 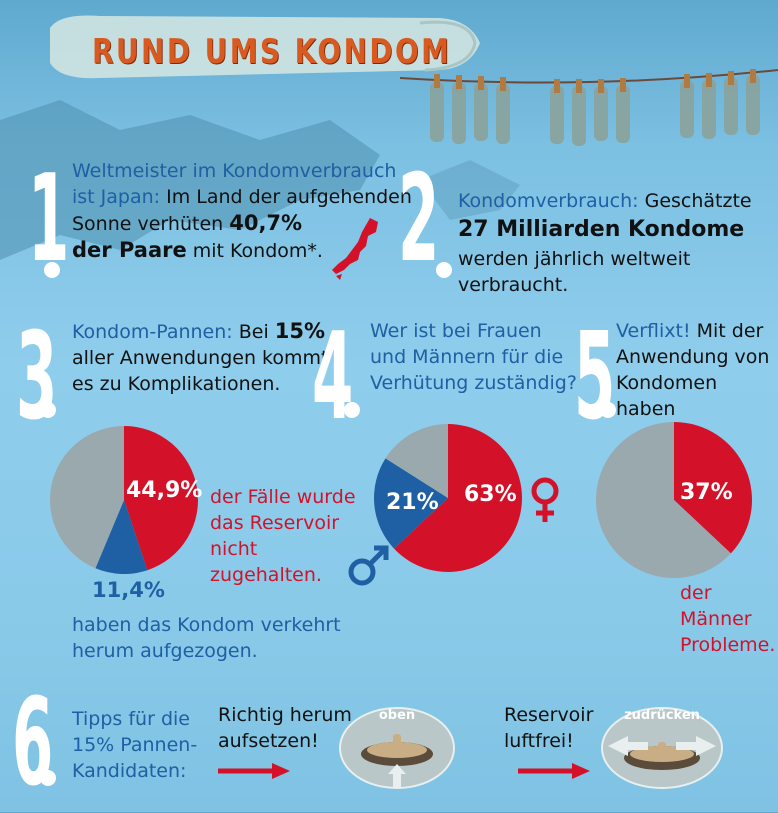 What do you see at coordinates (539, 741) in the screenshot?
I see `tip2-line: luftfrei!` at bounding box center [539, 741].